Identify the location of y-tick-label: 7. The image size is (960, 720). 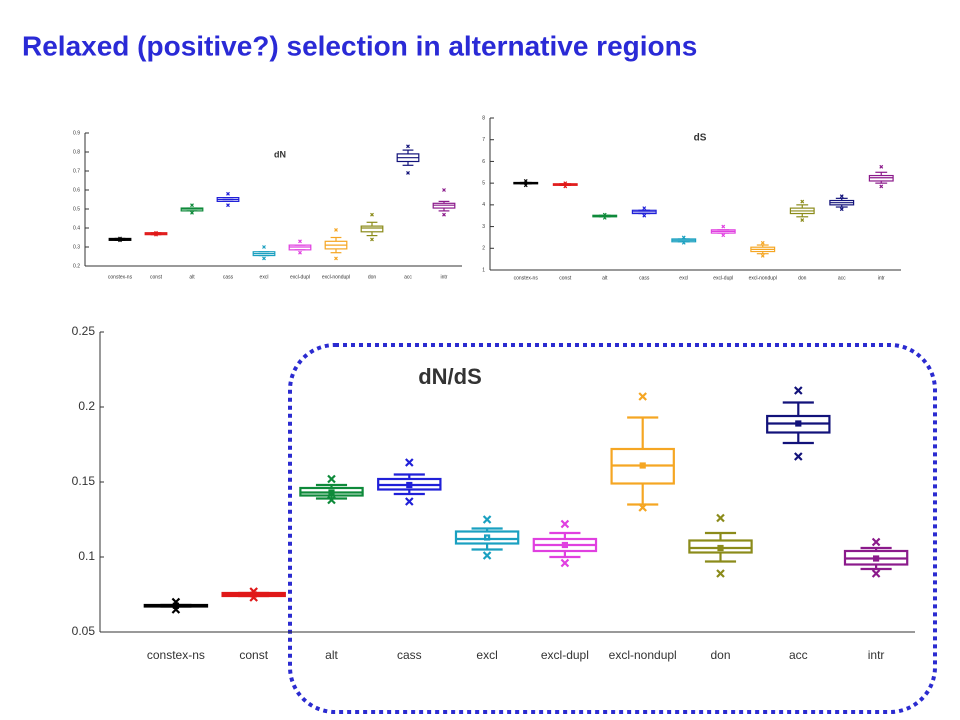
(483, 140).